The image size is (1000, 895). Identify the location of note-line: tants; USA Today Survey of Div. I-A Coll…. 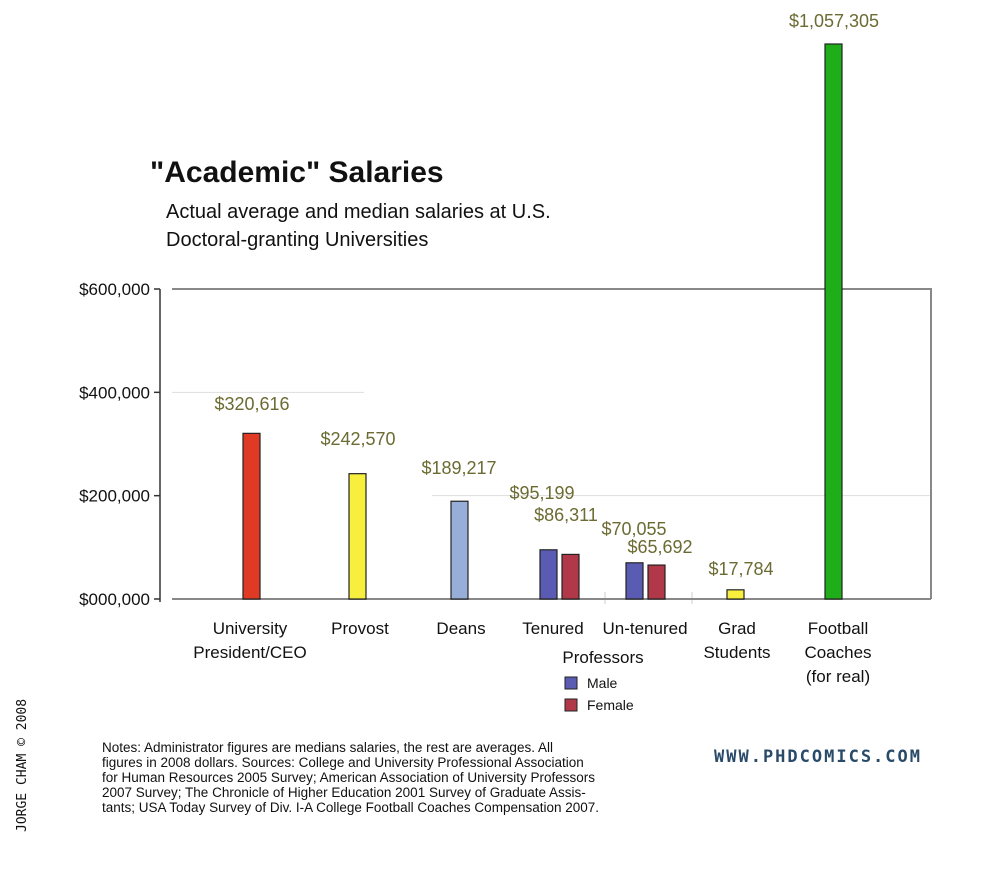
(350, 807).